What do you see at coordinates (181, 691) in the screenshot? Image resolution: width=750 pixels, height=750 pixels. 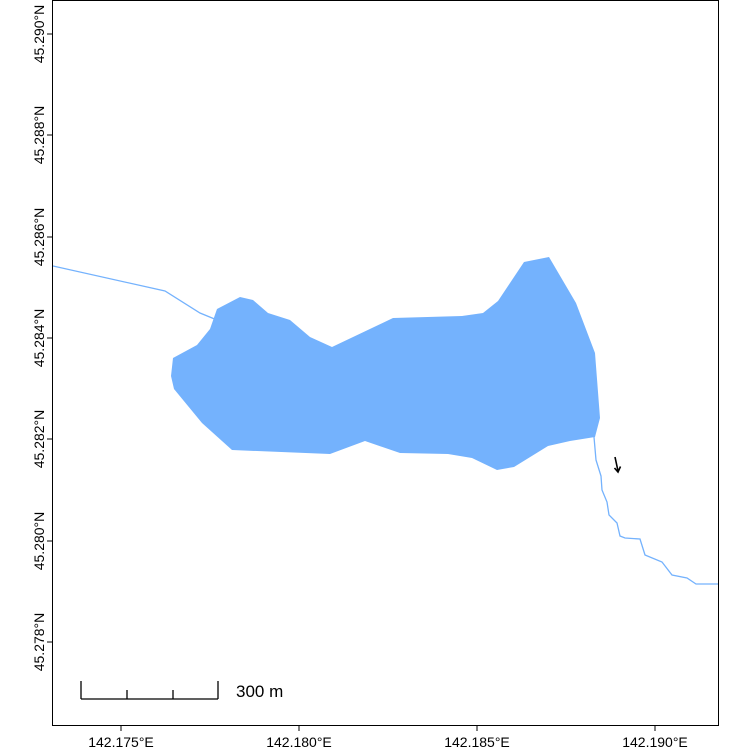 I see `scale-bar: 300 m` at bounding box center [181, 691].